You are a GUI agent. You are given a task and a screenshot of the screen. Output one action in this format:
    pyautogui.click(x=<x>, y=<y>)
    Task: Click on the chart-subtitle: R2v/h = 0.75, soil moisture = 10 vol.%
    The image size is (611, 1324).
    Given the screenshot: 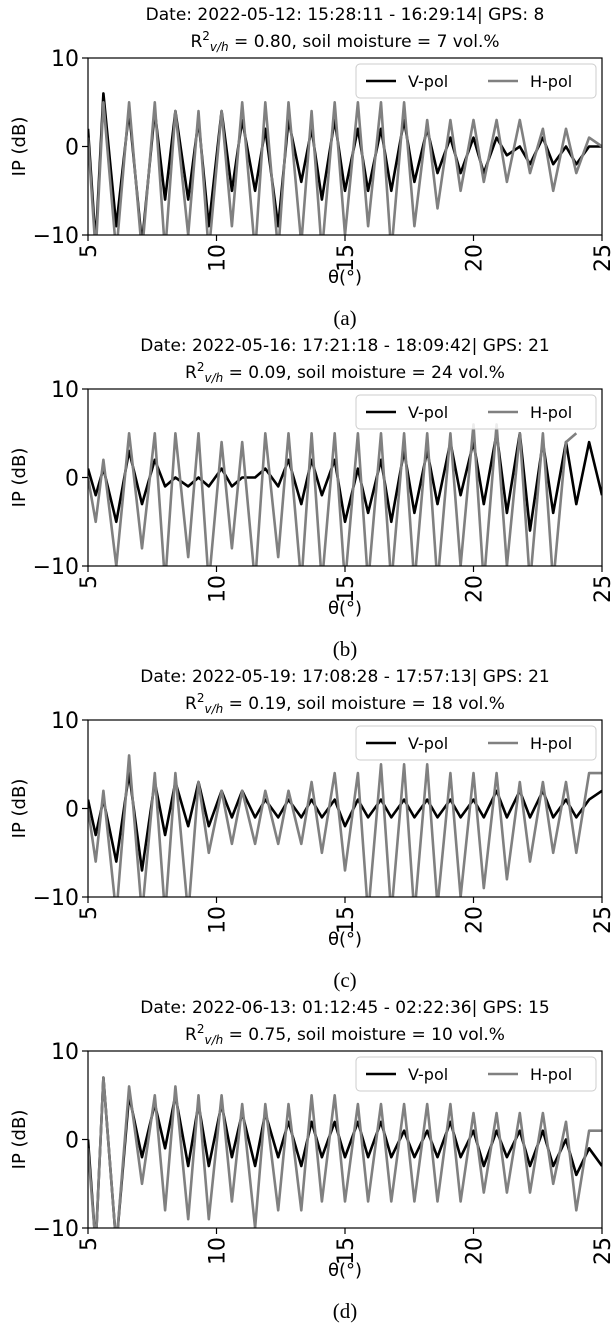 What is the action you would take?
    pyautogui.click(x=345, y=1034)
    